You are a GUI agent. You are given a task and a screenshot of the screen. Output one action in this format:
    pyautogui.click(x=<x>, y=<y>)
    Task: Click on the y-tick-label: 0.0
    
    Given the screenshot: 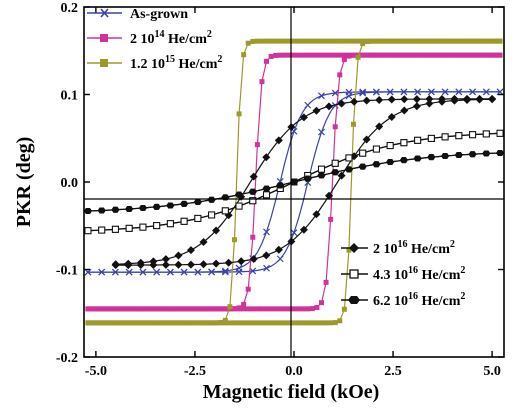 What is the action you would take?
    pyautogui.click(x=70, y=183)
    